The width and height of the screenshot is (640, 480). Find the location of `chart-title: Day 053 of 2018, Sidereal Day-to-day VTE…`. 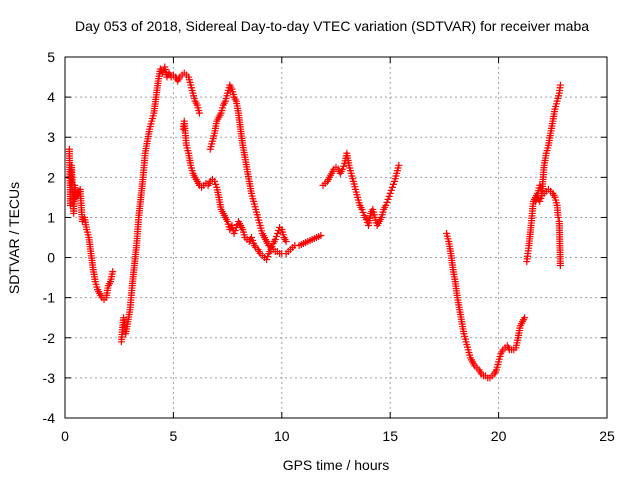

chart-title: Day 053 of 2018, Sidereal Day-to-day VTE… is located at coordinates (332, 26).